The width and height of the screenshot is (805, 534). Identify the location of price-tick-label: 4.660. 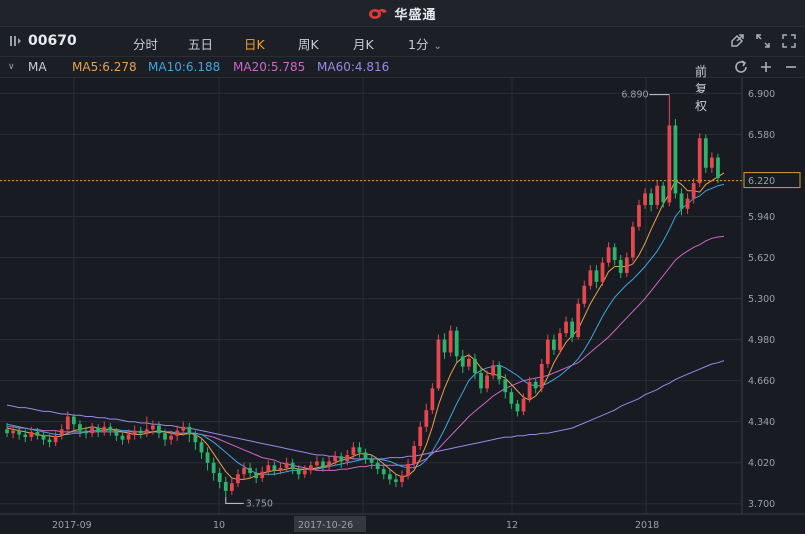
(761, 381).